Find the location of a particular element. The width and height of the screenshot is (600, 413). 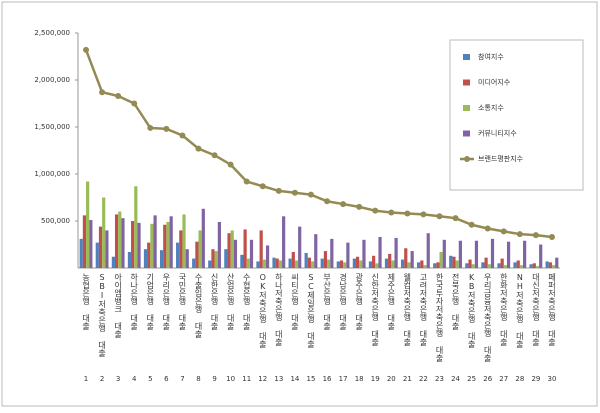

x-tick-number: 1 is located at coordinates (86, 379).